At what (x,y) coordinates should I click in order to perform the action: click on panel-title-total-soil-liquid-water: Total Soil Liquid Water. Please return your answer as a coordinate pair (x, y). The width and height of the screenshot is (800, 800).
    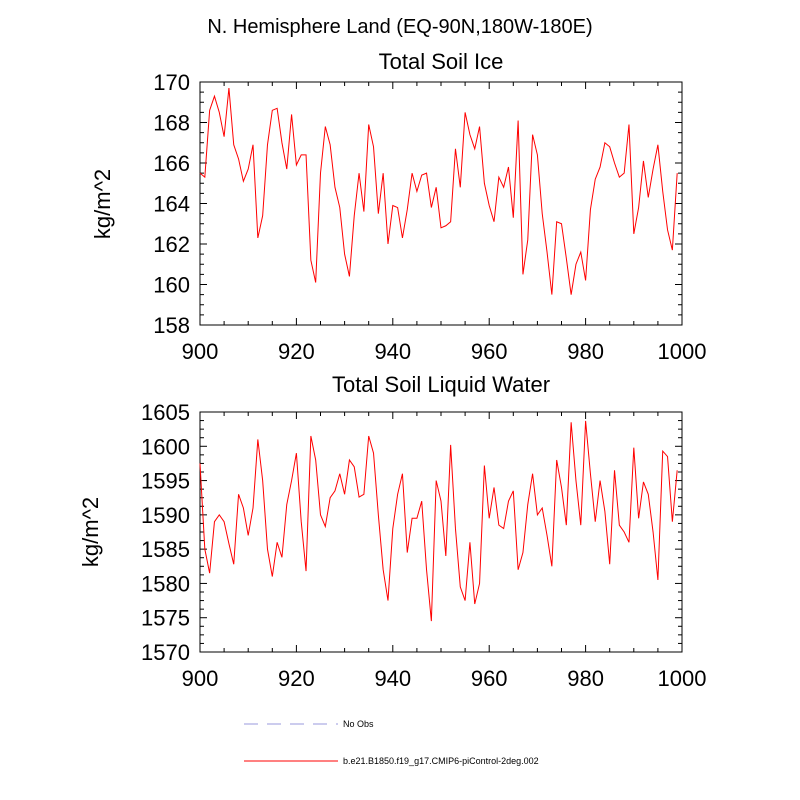
    Looking at the image, I should click on (441, 384).